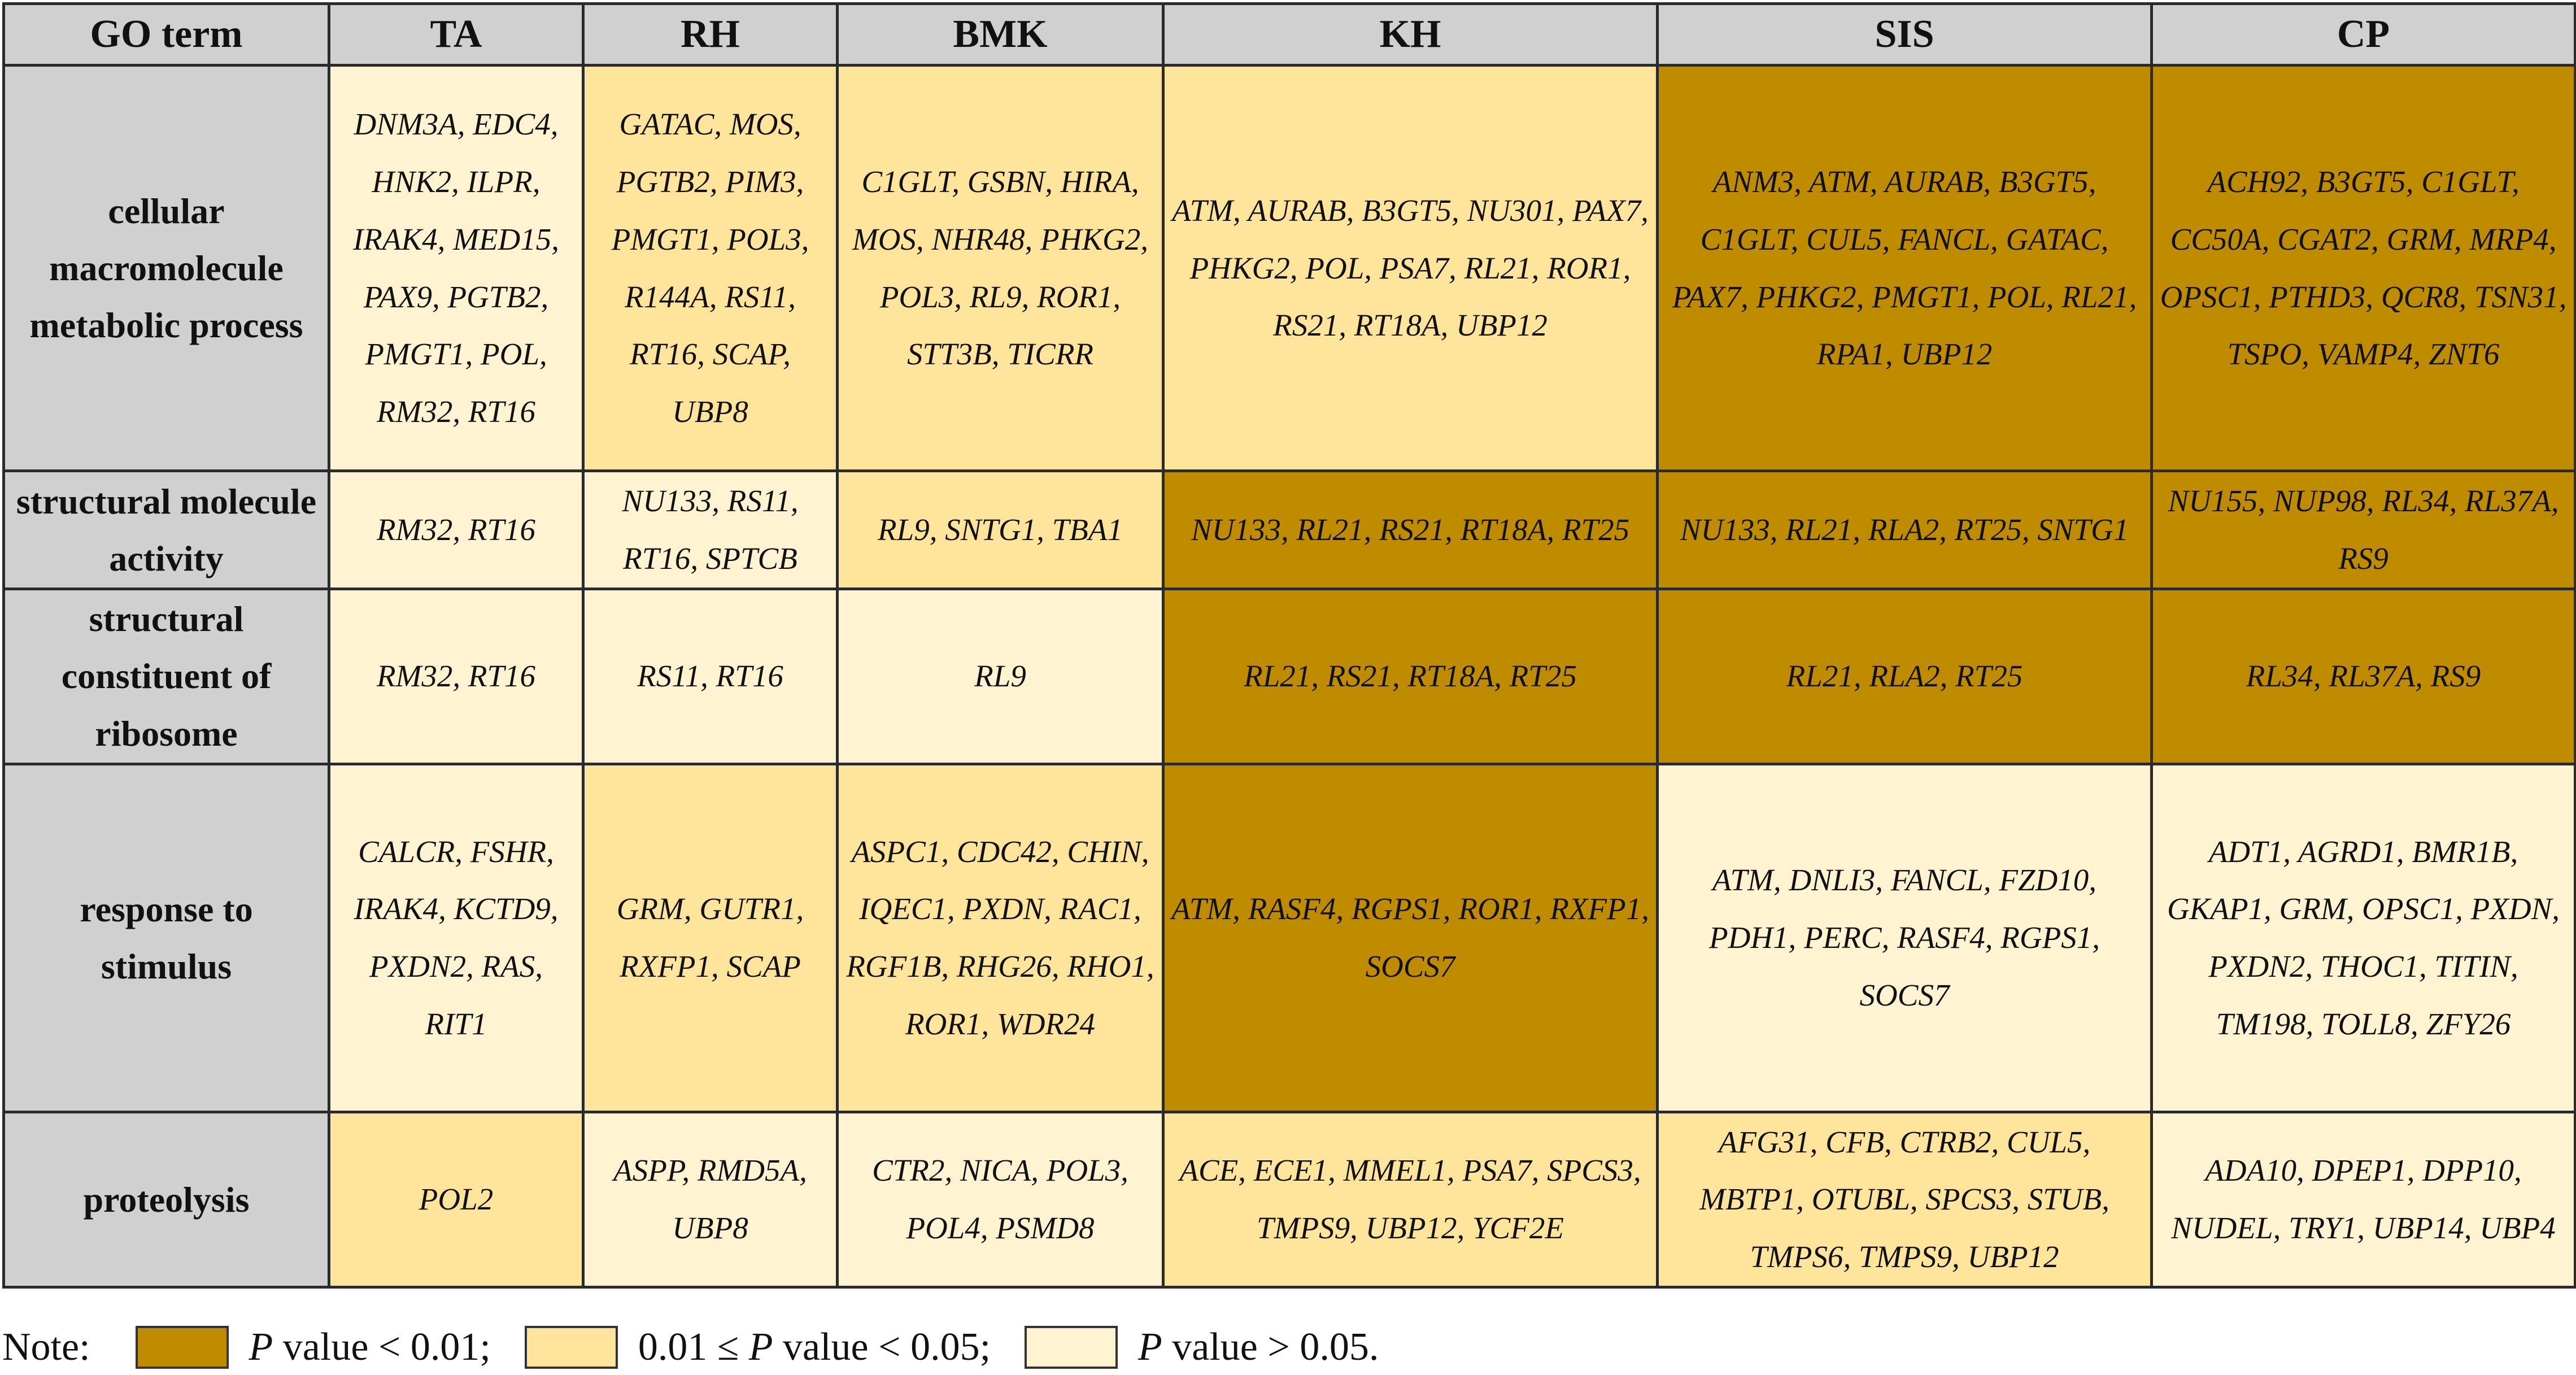  I want to click on gene-cell-kh: RL21, RS21, RT18A, RT25, so click(1410, 676).